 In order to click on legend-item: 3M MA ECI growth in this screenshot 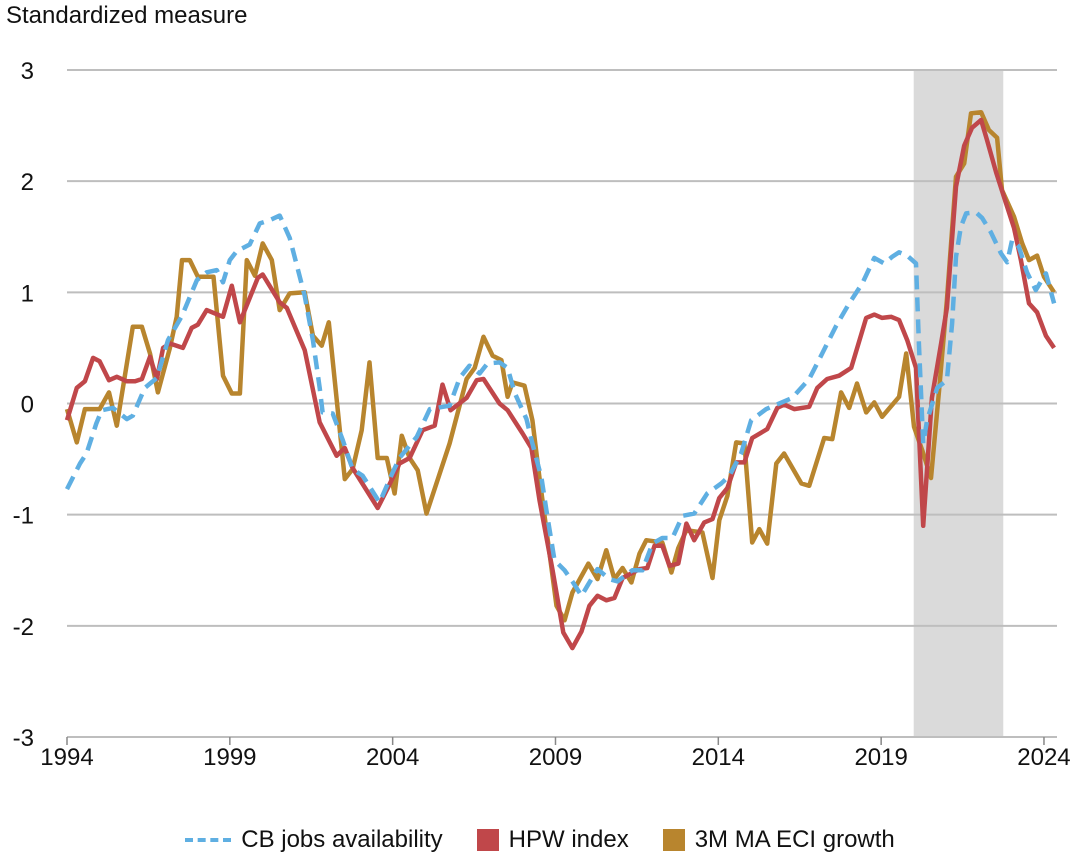, I will do `click(778, 840)`.